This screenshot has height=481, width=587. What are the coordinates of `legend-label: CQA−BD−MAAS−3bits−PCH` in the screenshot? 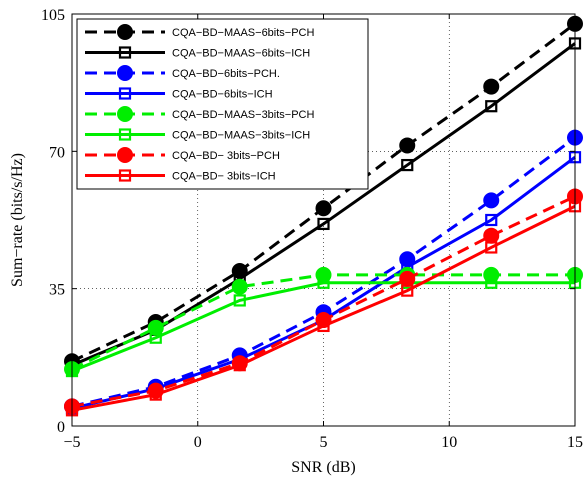 It's located at (243, 115).